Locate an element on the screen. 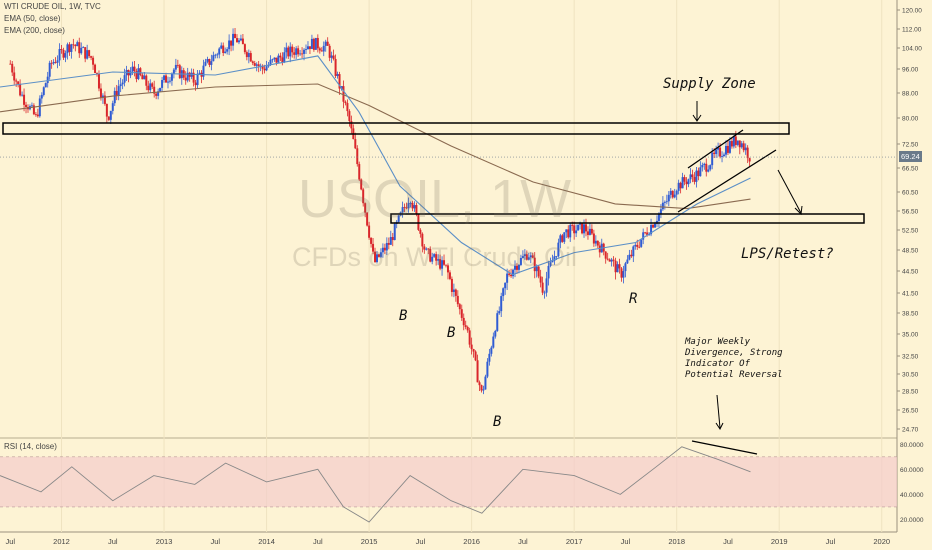 This screenshot has height=550, width=932. rsi-band is located at coordinates (448, 481).